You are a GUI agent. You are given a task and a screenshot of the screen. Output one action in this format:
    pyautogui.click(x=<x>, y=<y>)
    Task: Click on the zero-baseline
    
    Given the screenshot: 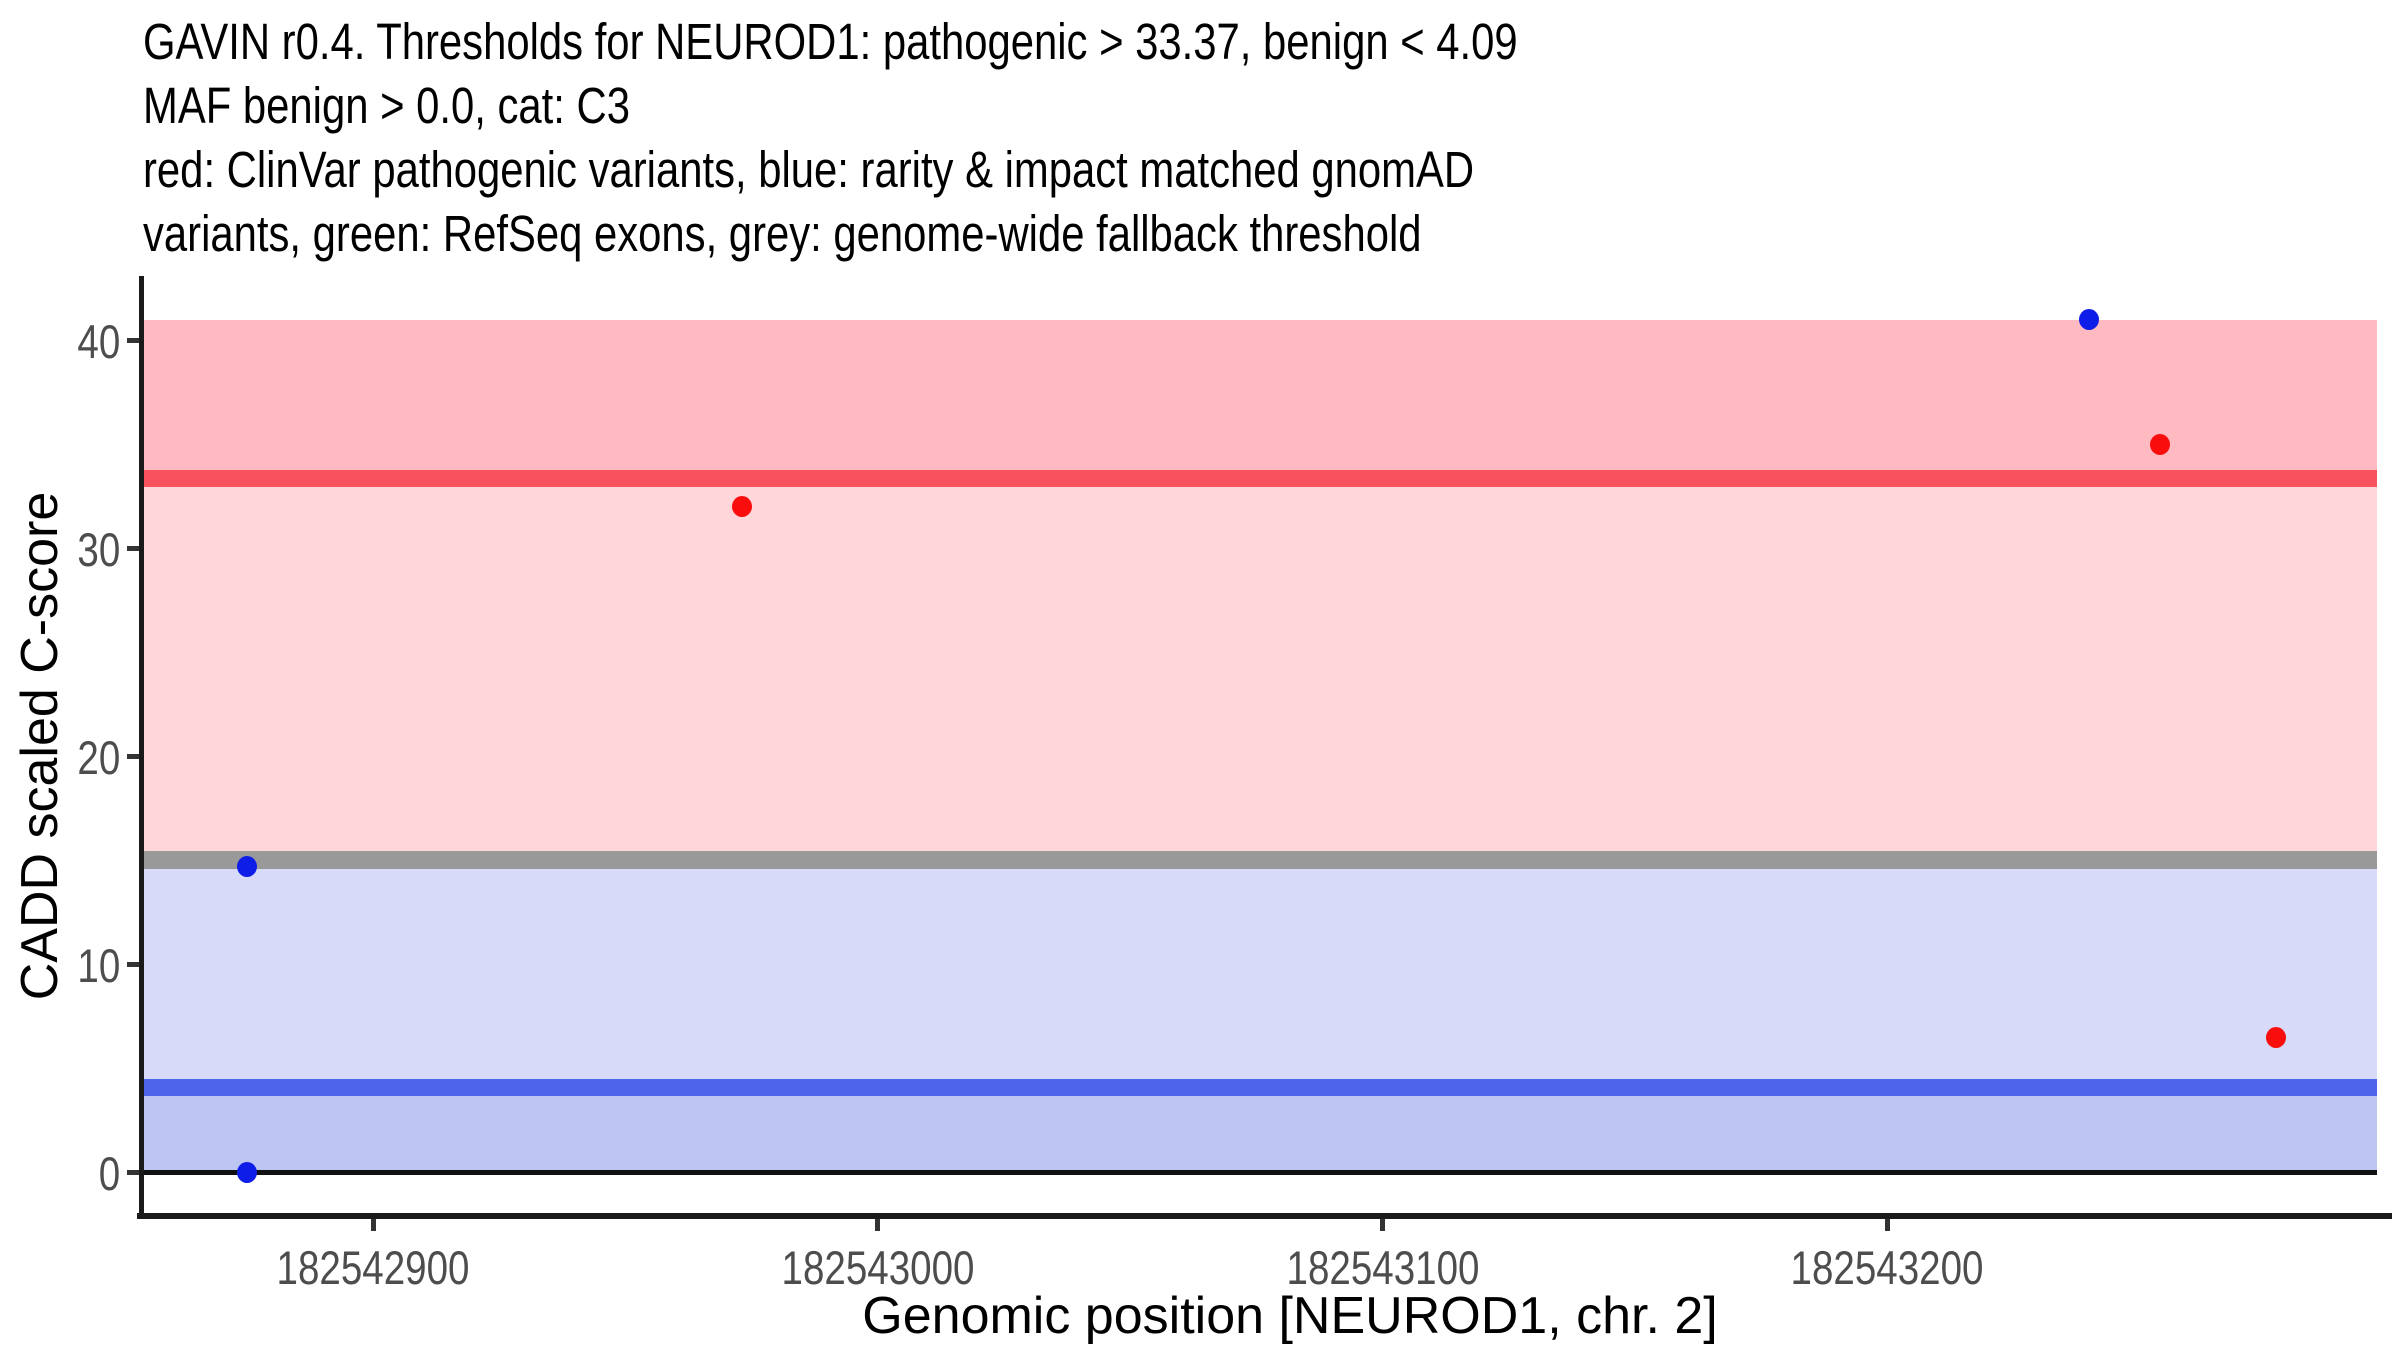 What is the action you would take?
    pyautogui.click(x=1259, y=1172)
    